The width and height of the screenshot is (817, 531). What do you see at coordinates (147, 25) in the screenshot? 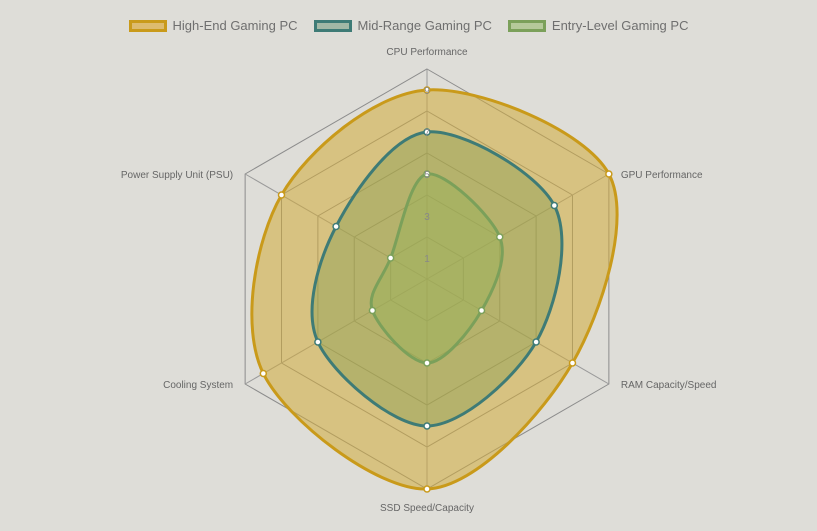
I see `legend-swatch-high-end` at bounding box center [147, 25].